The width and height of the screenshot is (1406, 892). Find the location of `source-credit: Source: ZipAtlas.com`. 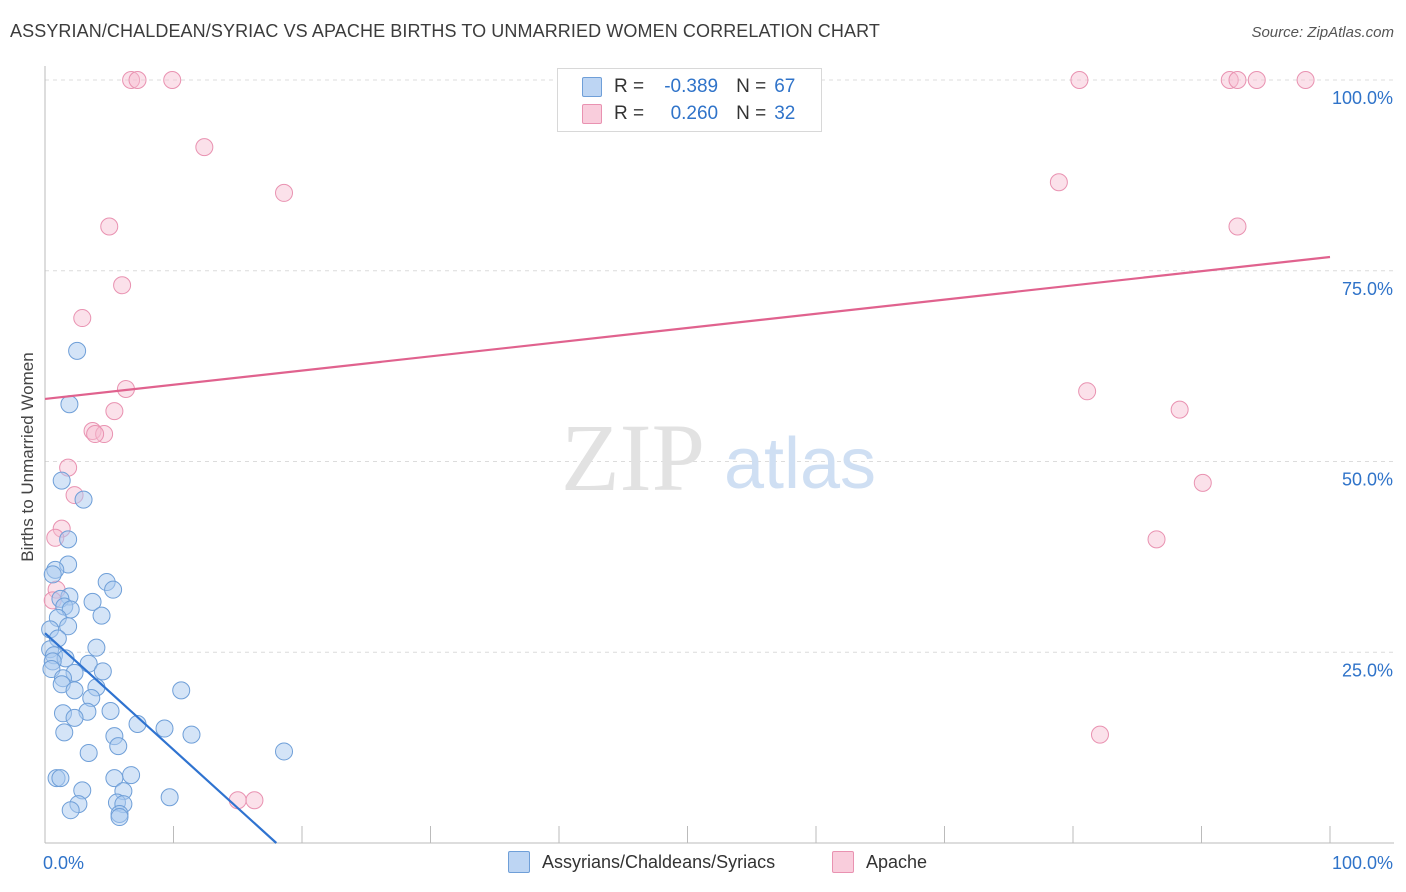

source-credit: Source: ZipAtlas.com is located at coordinates (1322, 32).